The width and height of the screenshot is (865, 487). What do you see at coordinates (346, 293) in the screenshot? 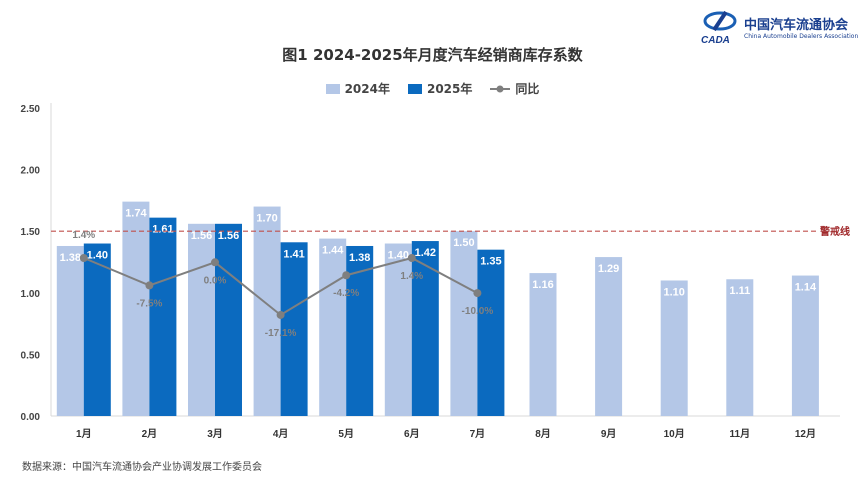
I see `yoy-label: -4.2%` at bounding box center [346, 293].